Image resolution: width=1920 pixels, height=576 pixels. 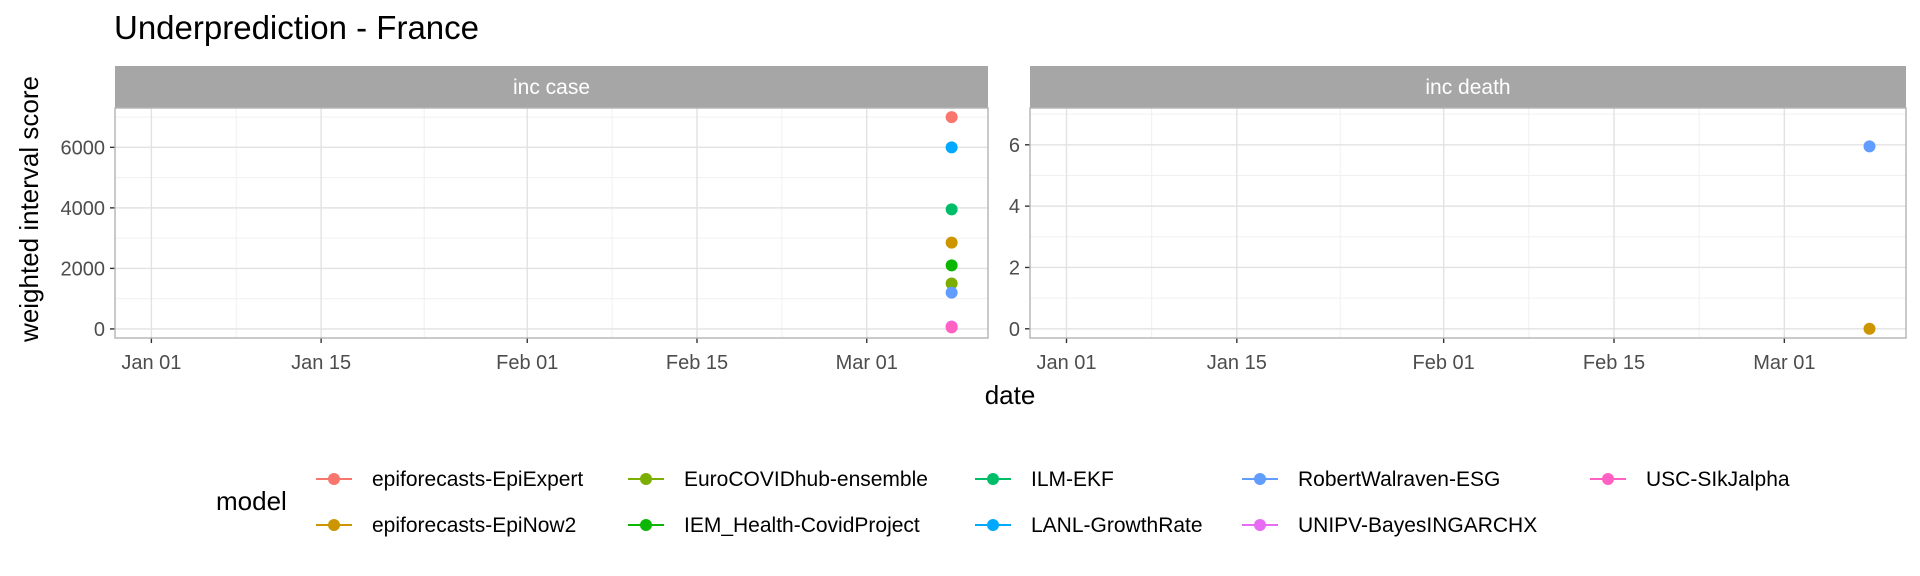 I want to click on point-ilm-ekf, so click(x=951, y=209).